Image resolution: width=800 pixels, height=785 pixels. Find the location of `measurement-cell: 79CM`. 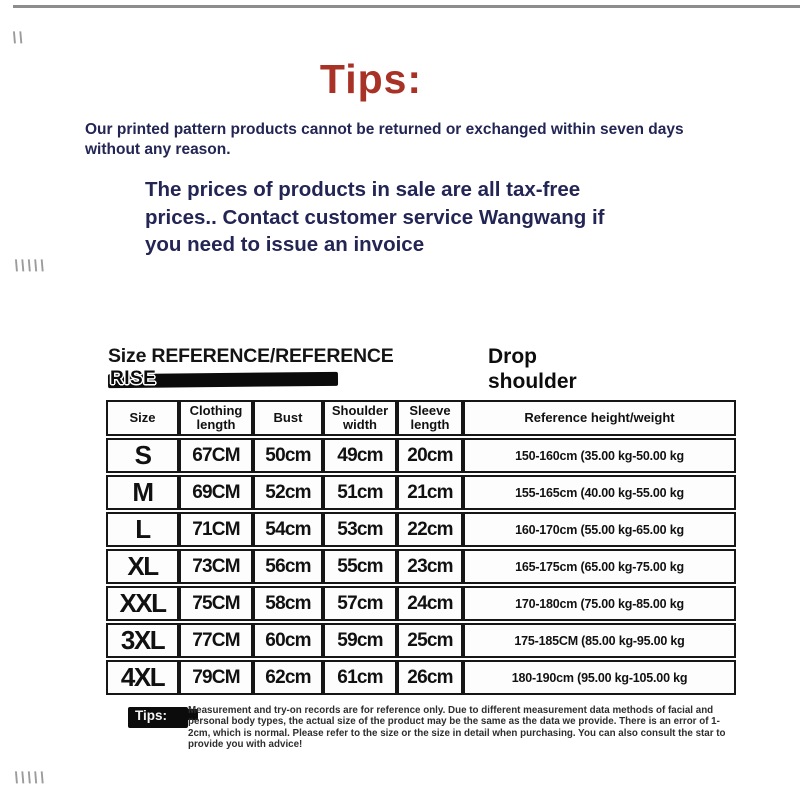

measurement-cell: 79CM is located at coordinates (216, 677).